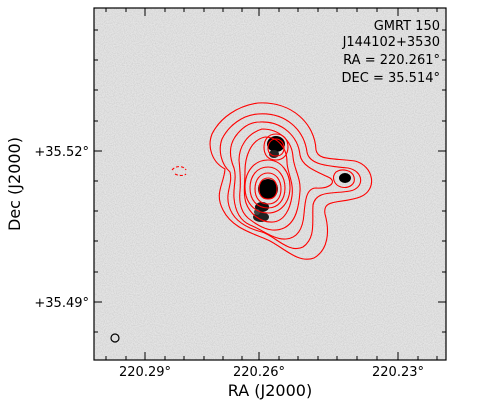 The height and width of the screenshot is (400, 500). Describe the element at coordinates (391, 78) in the screenshot. I see `info-dec: DEC = 35.514°` at that location.